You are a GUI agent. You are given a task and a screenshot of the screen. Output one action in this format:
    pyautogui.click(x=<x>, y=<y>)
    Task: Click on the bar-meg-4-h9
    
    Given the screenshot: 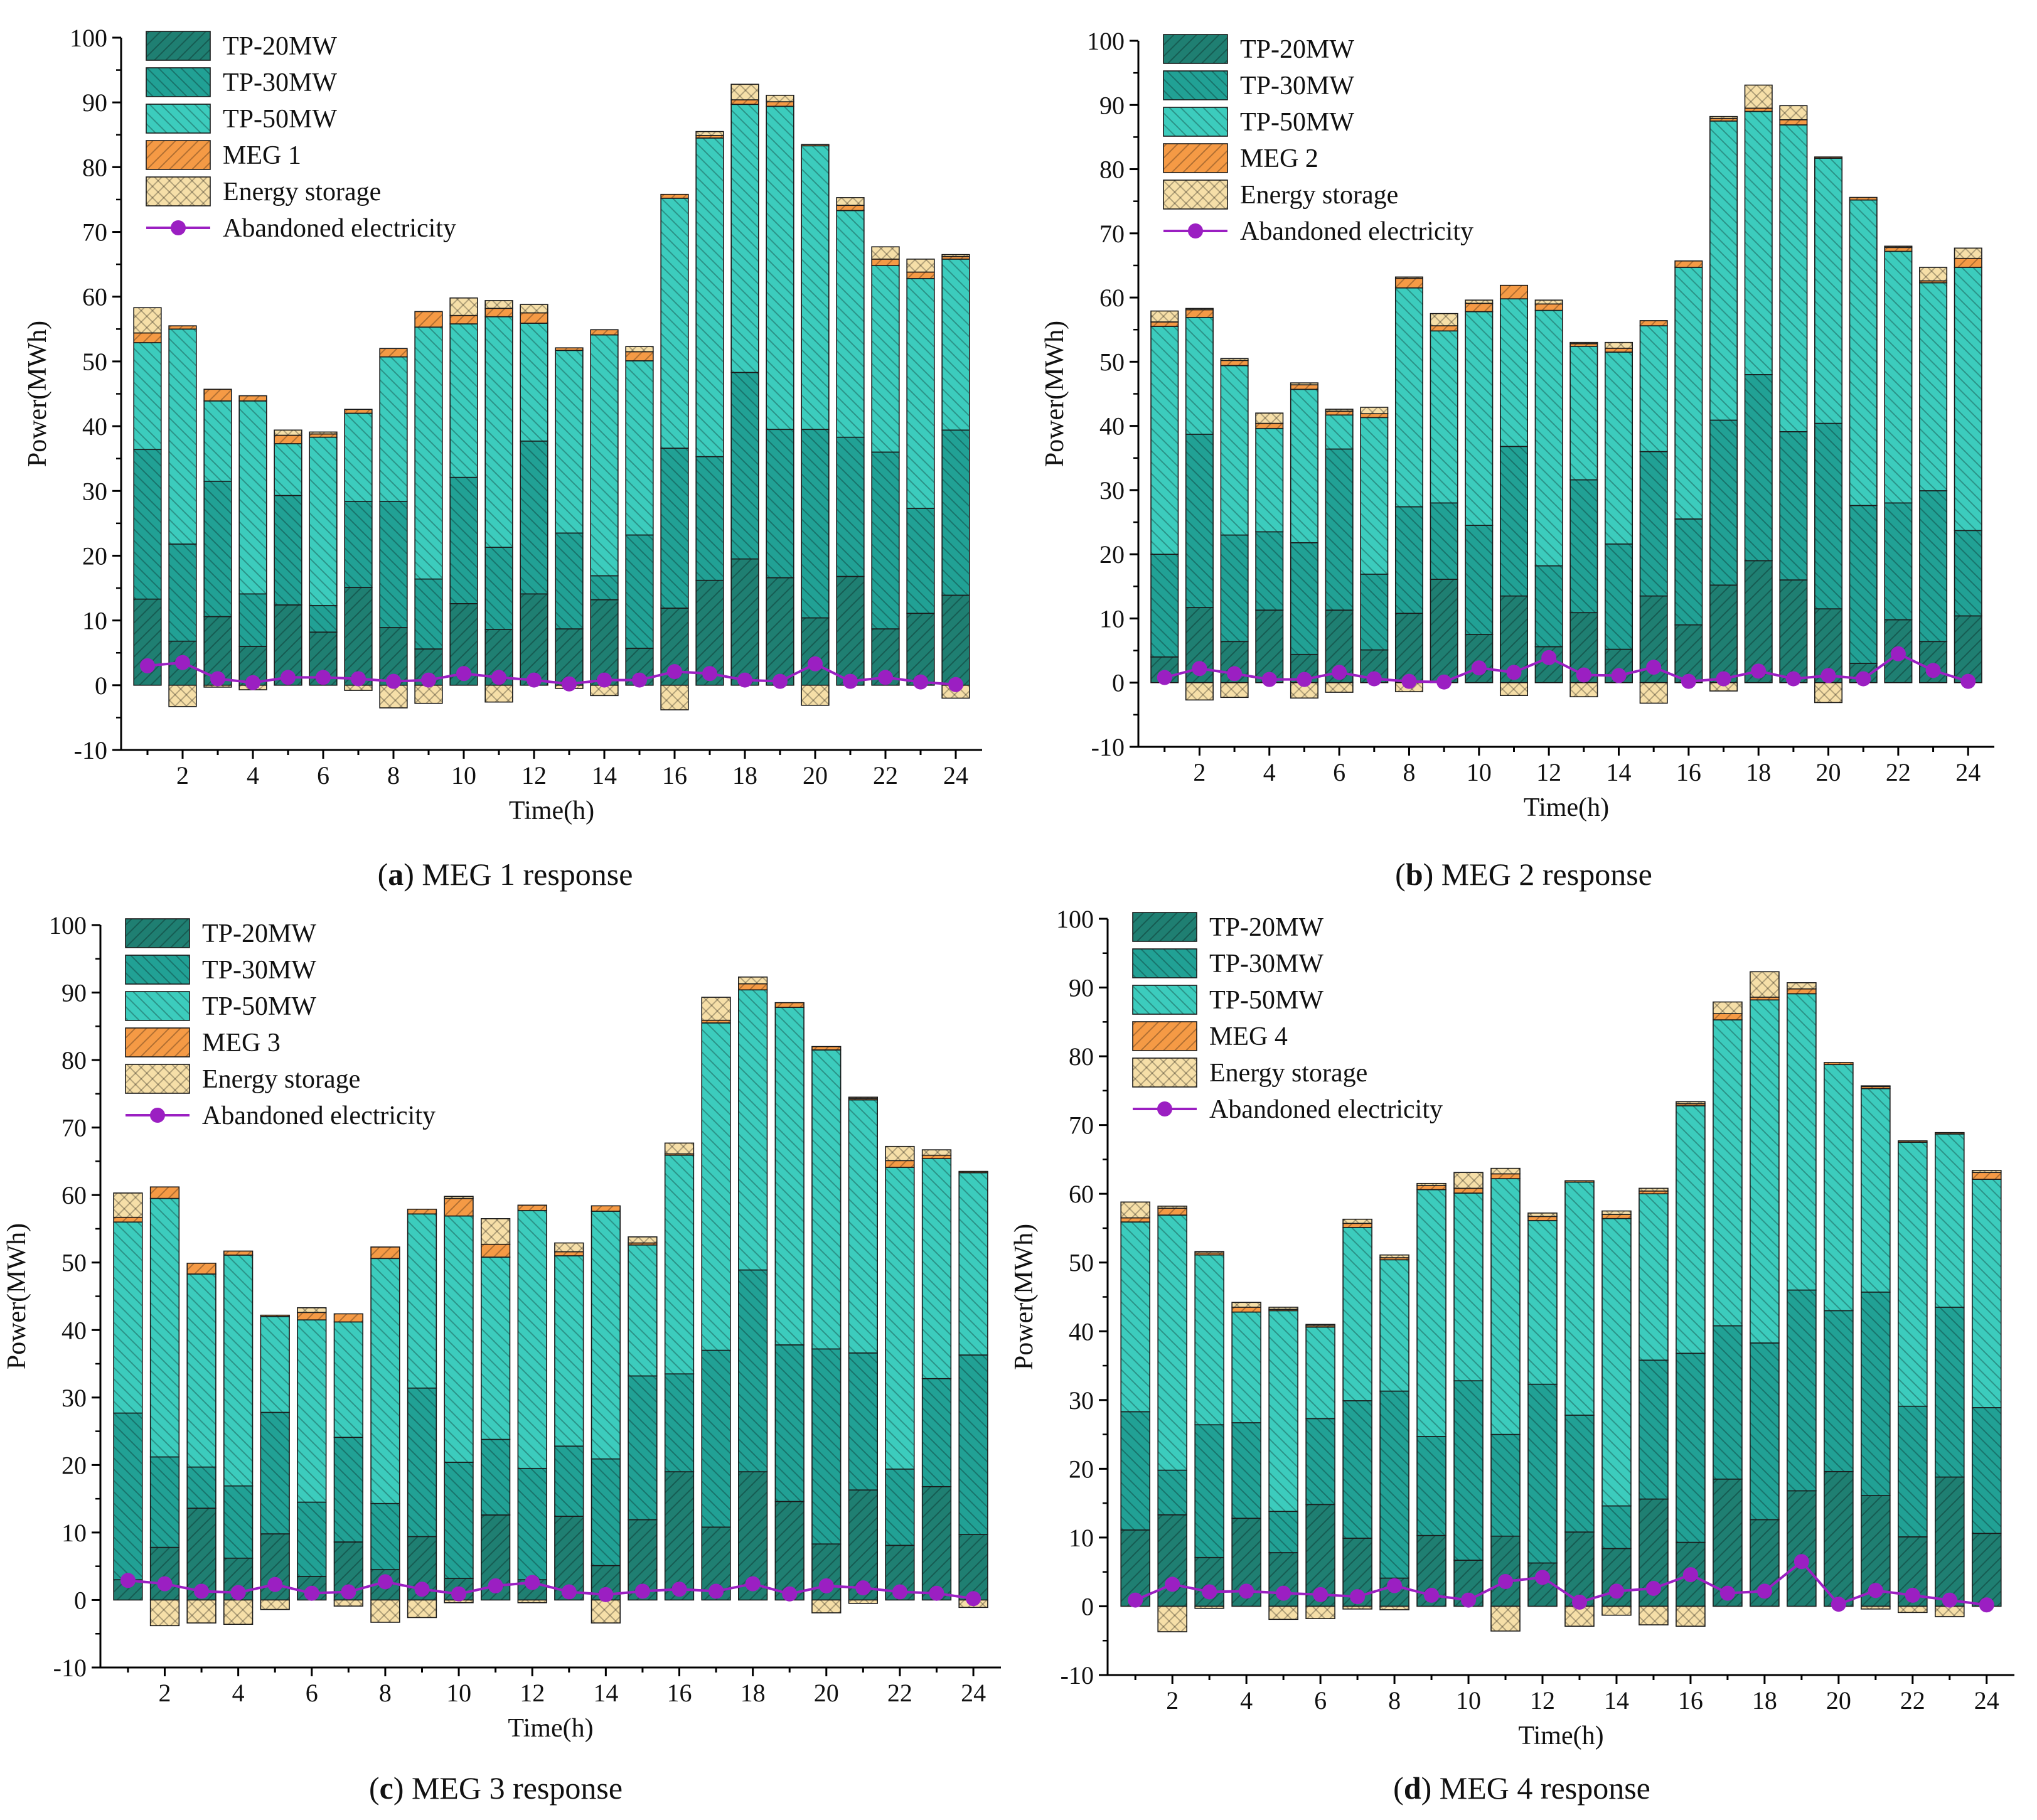 What is the action you would take?
    pyautogui.click(x=1431, y=1188)
    